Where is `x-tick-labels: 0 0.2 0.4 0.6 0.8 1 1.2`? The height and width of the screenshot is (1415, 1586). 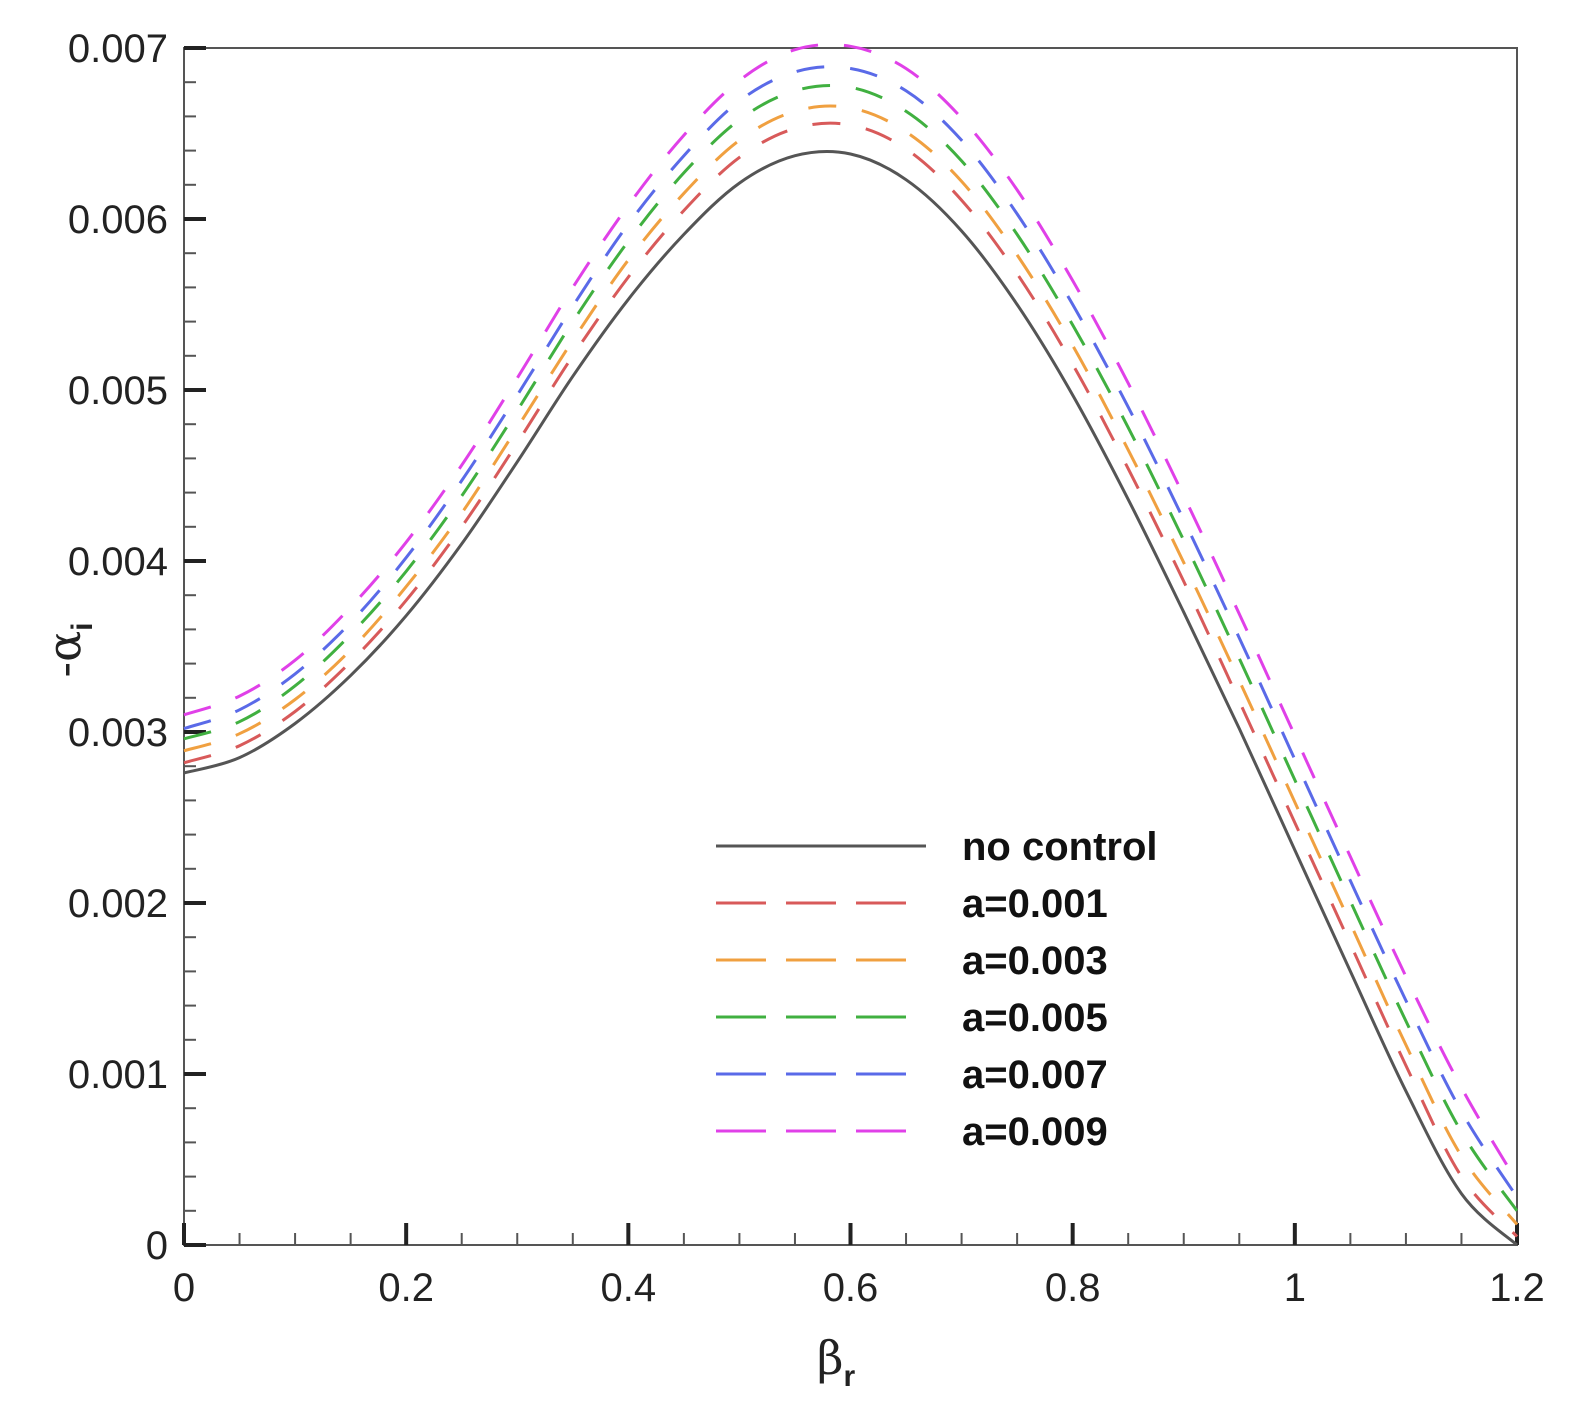
x-tick-labels: 0 0.2 0.4 0.6 0.8 1 1.2 is located at coordinates (859, 1288).